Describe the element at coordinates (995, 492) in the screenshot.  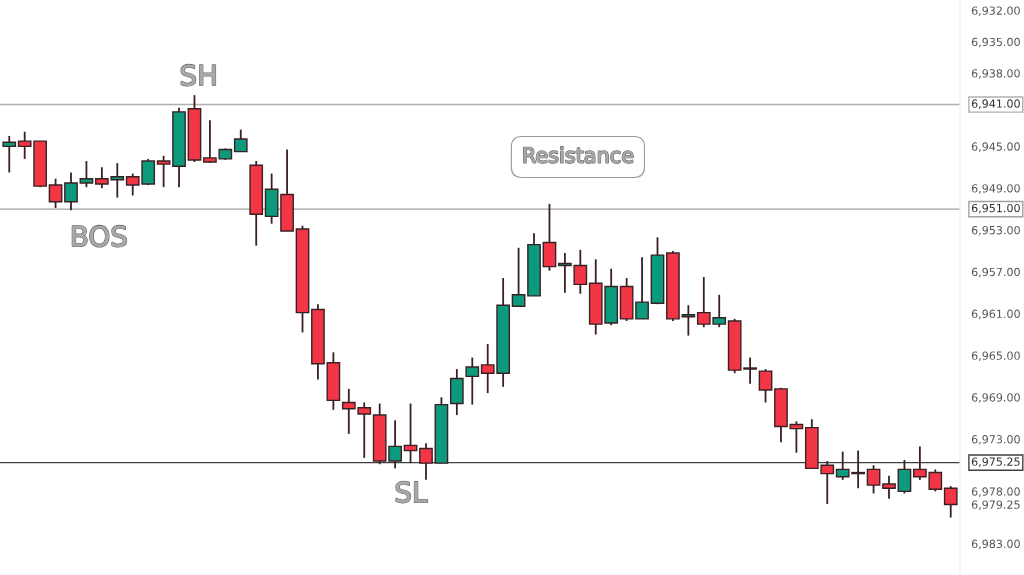
I see `y-tick-label: 6,978.00` at that location.